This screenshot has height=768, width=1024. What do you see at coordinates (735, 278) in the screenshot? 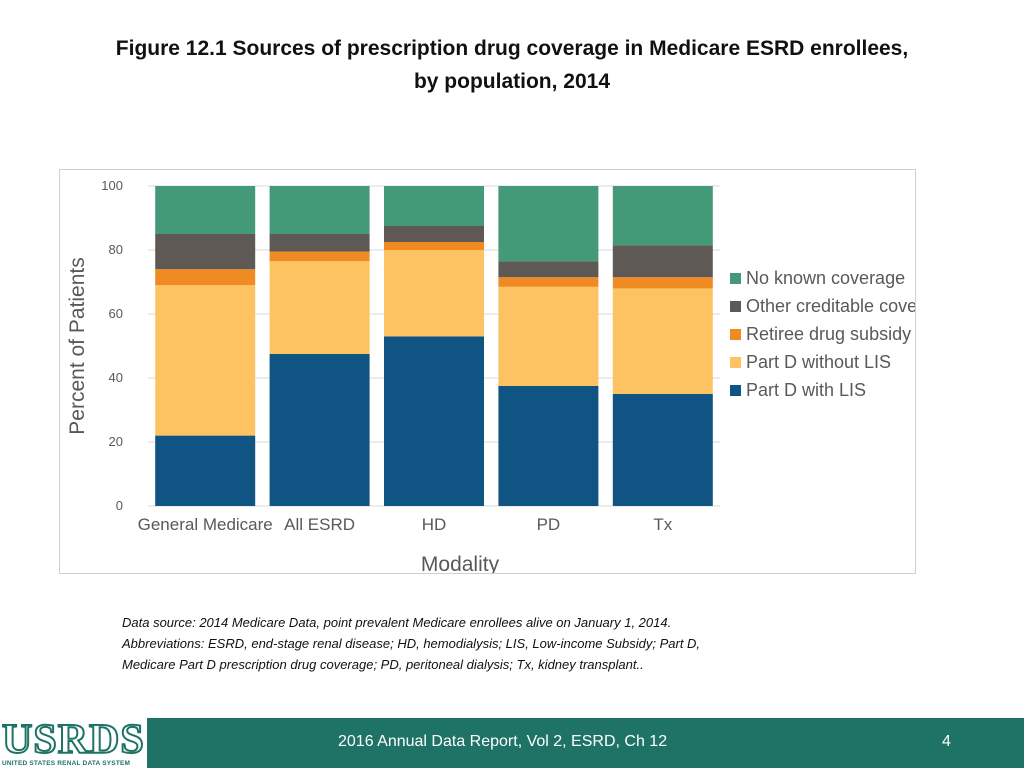
I see `legend-swatch-no-known-coverage` at bounding box center [735, 278].